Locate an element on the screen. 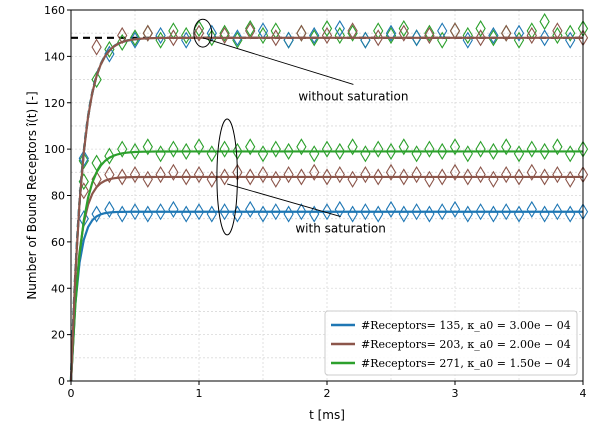 This screenshot has height=430, width=595. y-tick-label: 60 is located at coordinates (58, 242).